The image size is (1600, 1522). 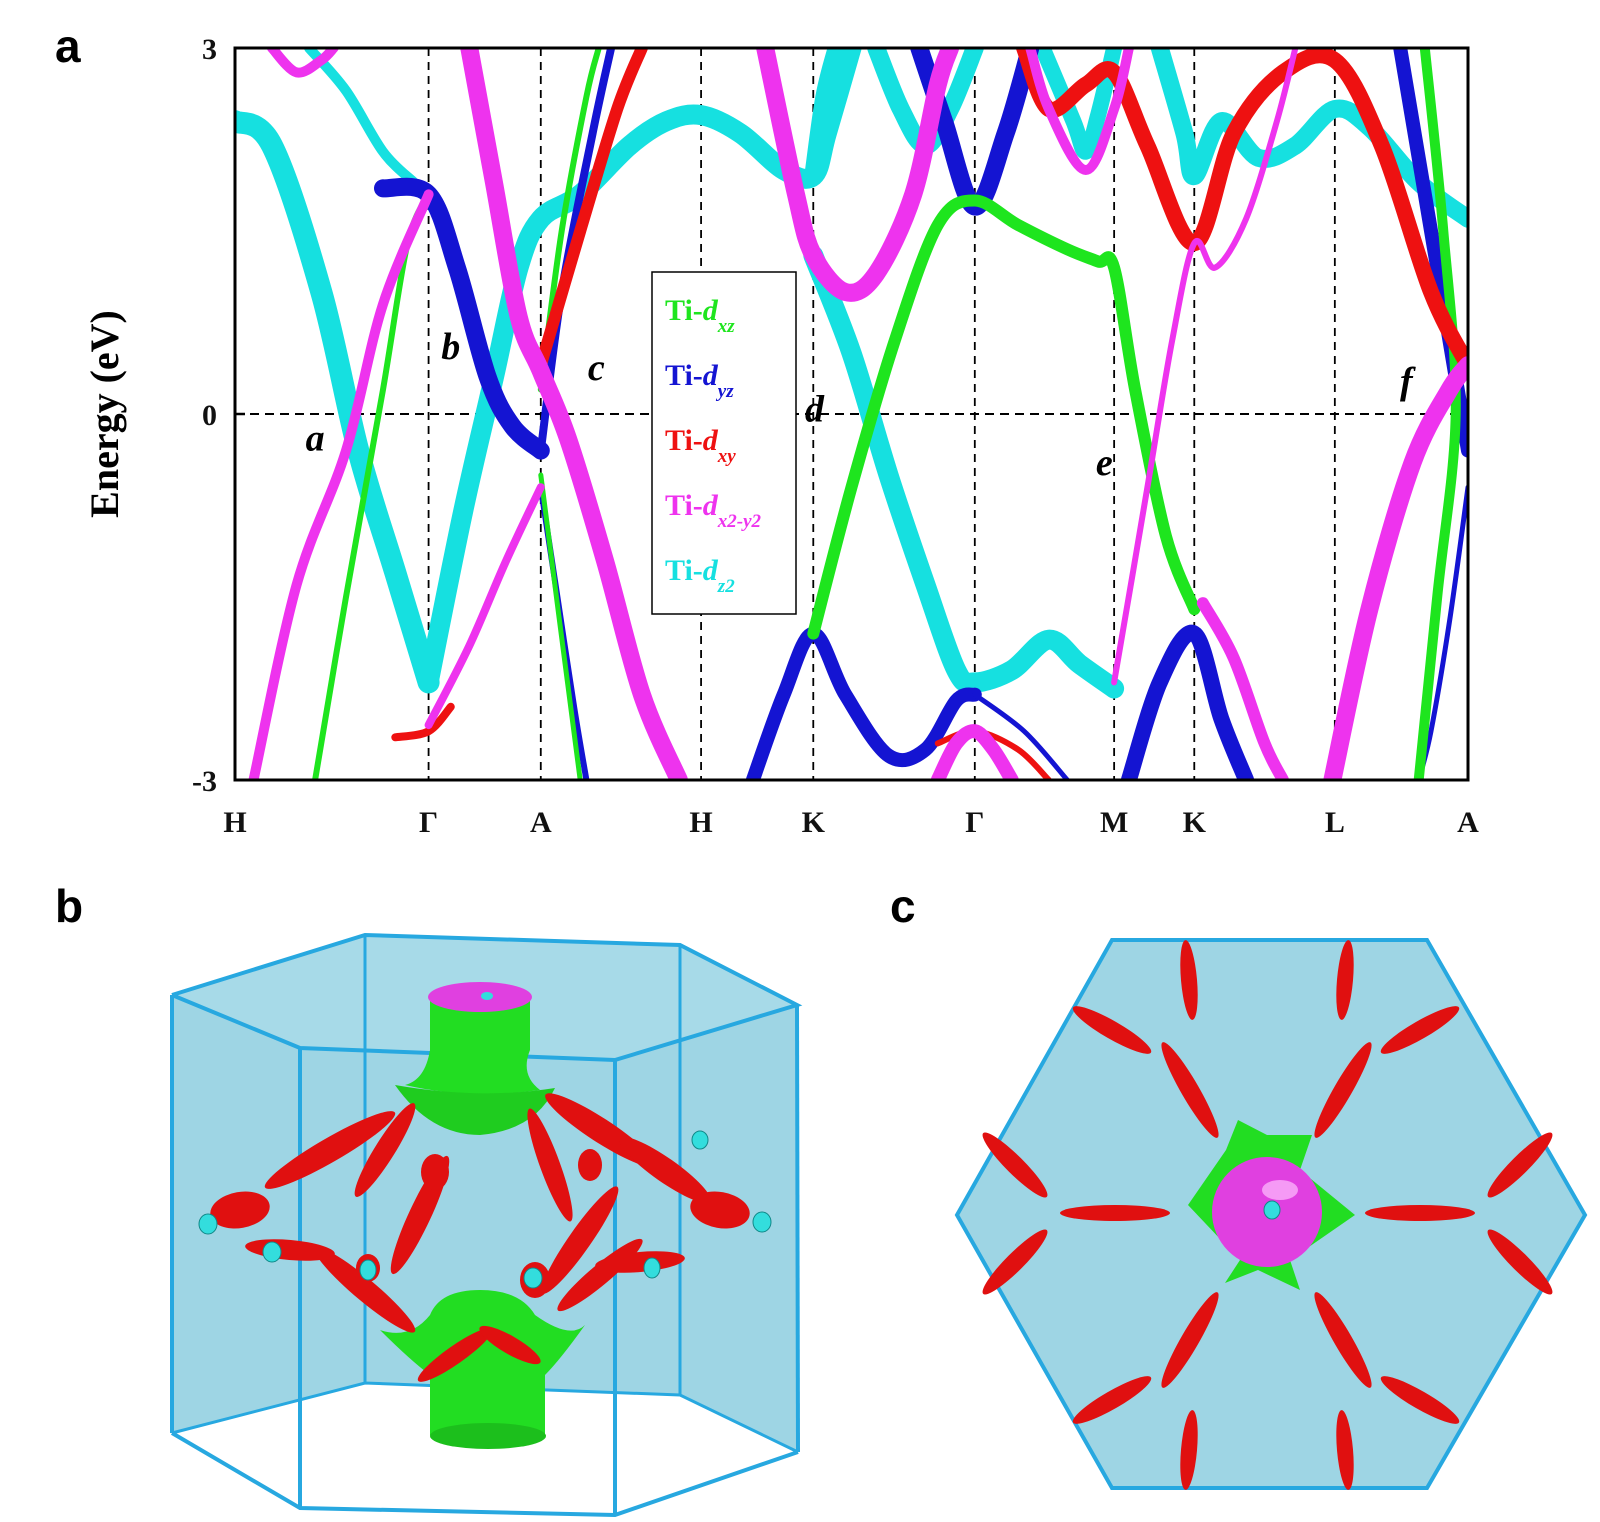 I want to click on legend-box, so click(x=724, y=443).